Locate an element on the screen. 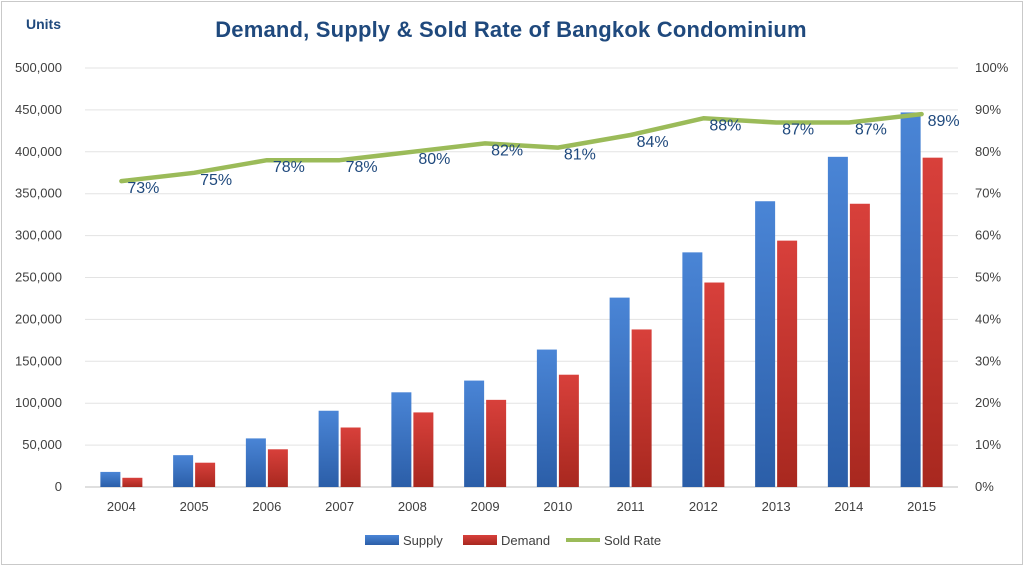  x-tick-label: 2004 is located at coordinates (121, 506).